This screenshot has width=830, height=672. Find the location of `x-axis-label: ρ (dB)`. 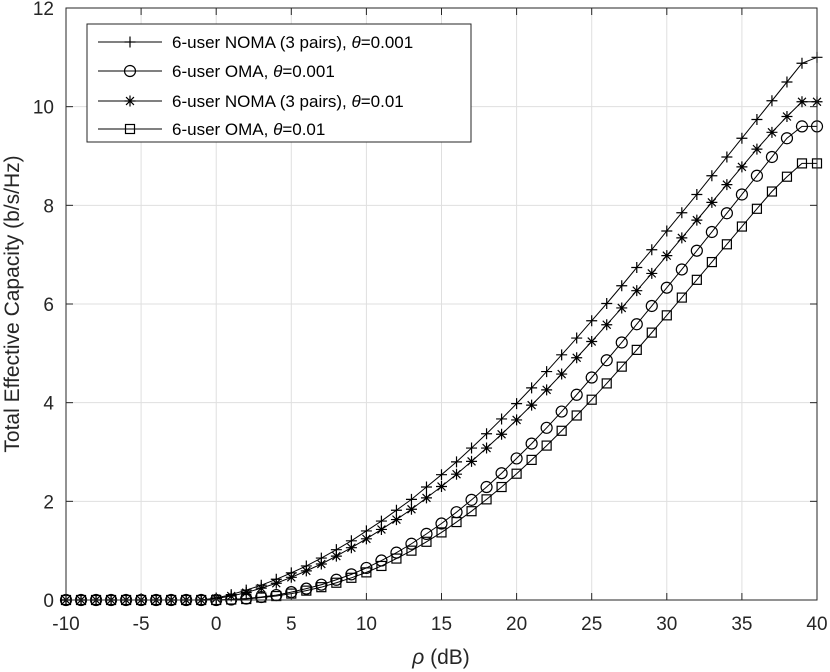

x-axis-label: ρ (dB) is located at coordinates (440, 657).